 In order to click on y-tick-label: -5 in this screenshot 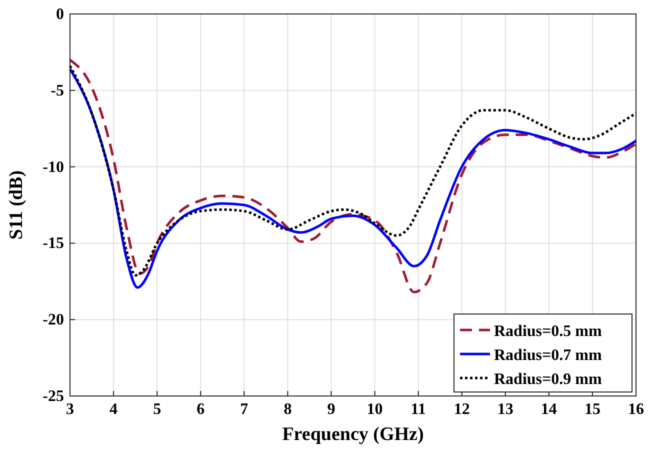, I will do `click(57, 91)`.